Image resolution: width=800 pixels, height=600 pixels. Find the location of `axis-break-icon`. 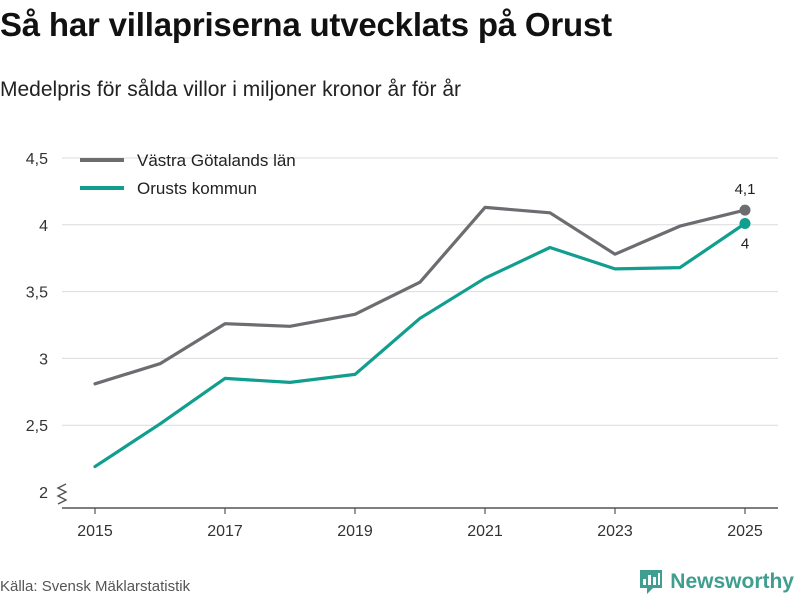

axis-break-icon is located at coordinates (62, 494).